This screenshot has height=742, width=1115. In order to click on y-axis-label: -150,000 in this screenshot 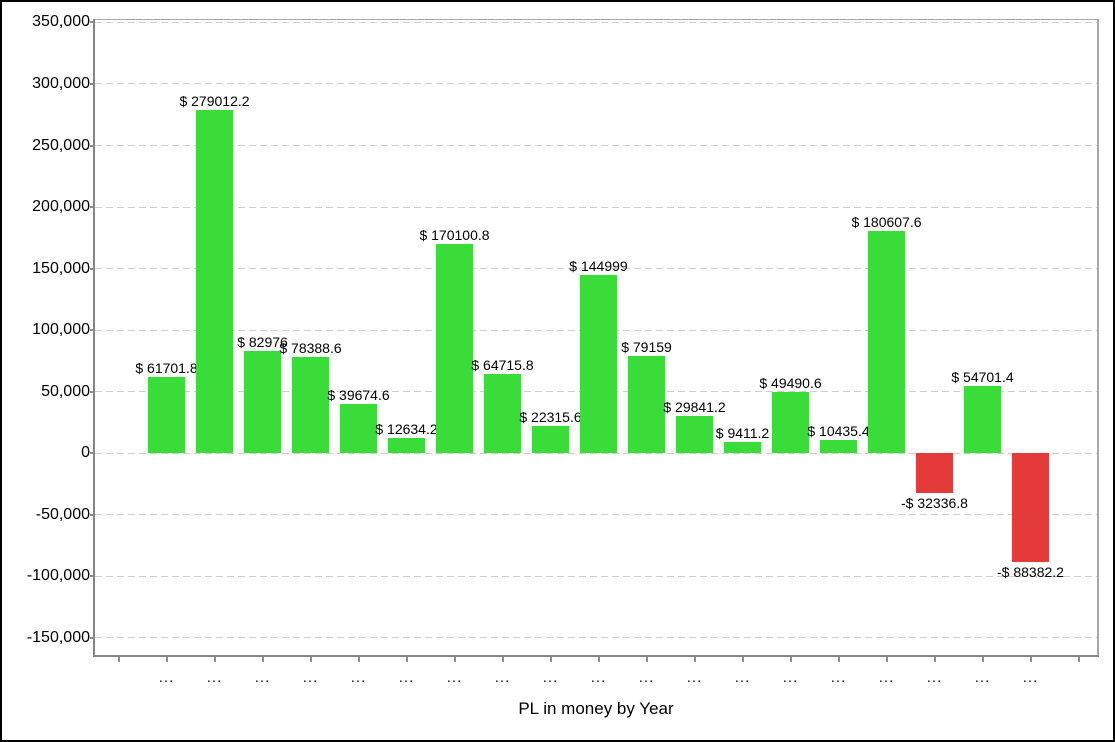, I will do `click(58, 637)`.